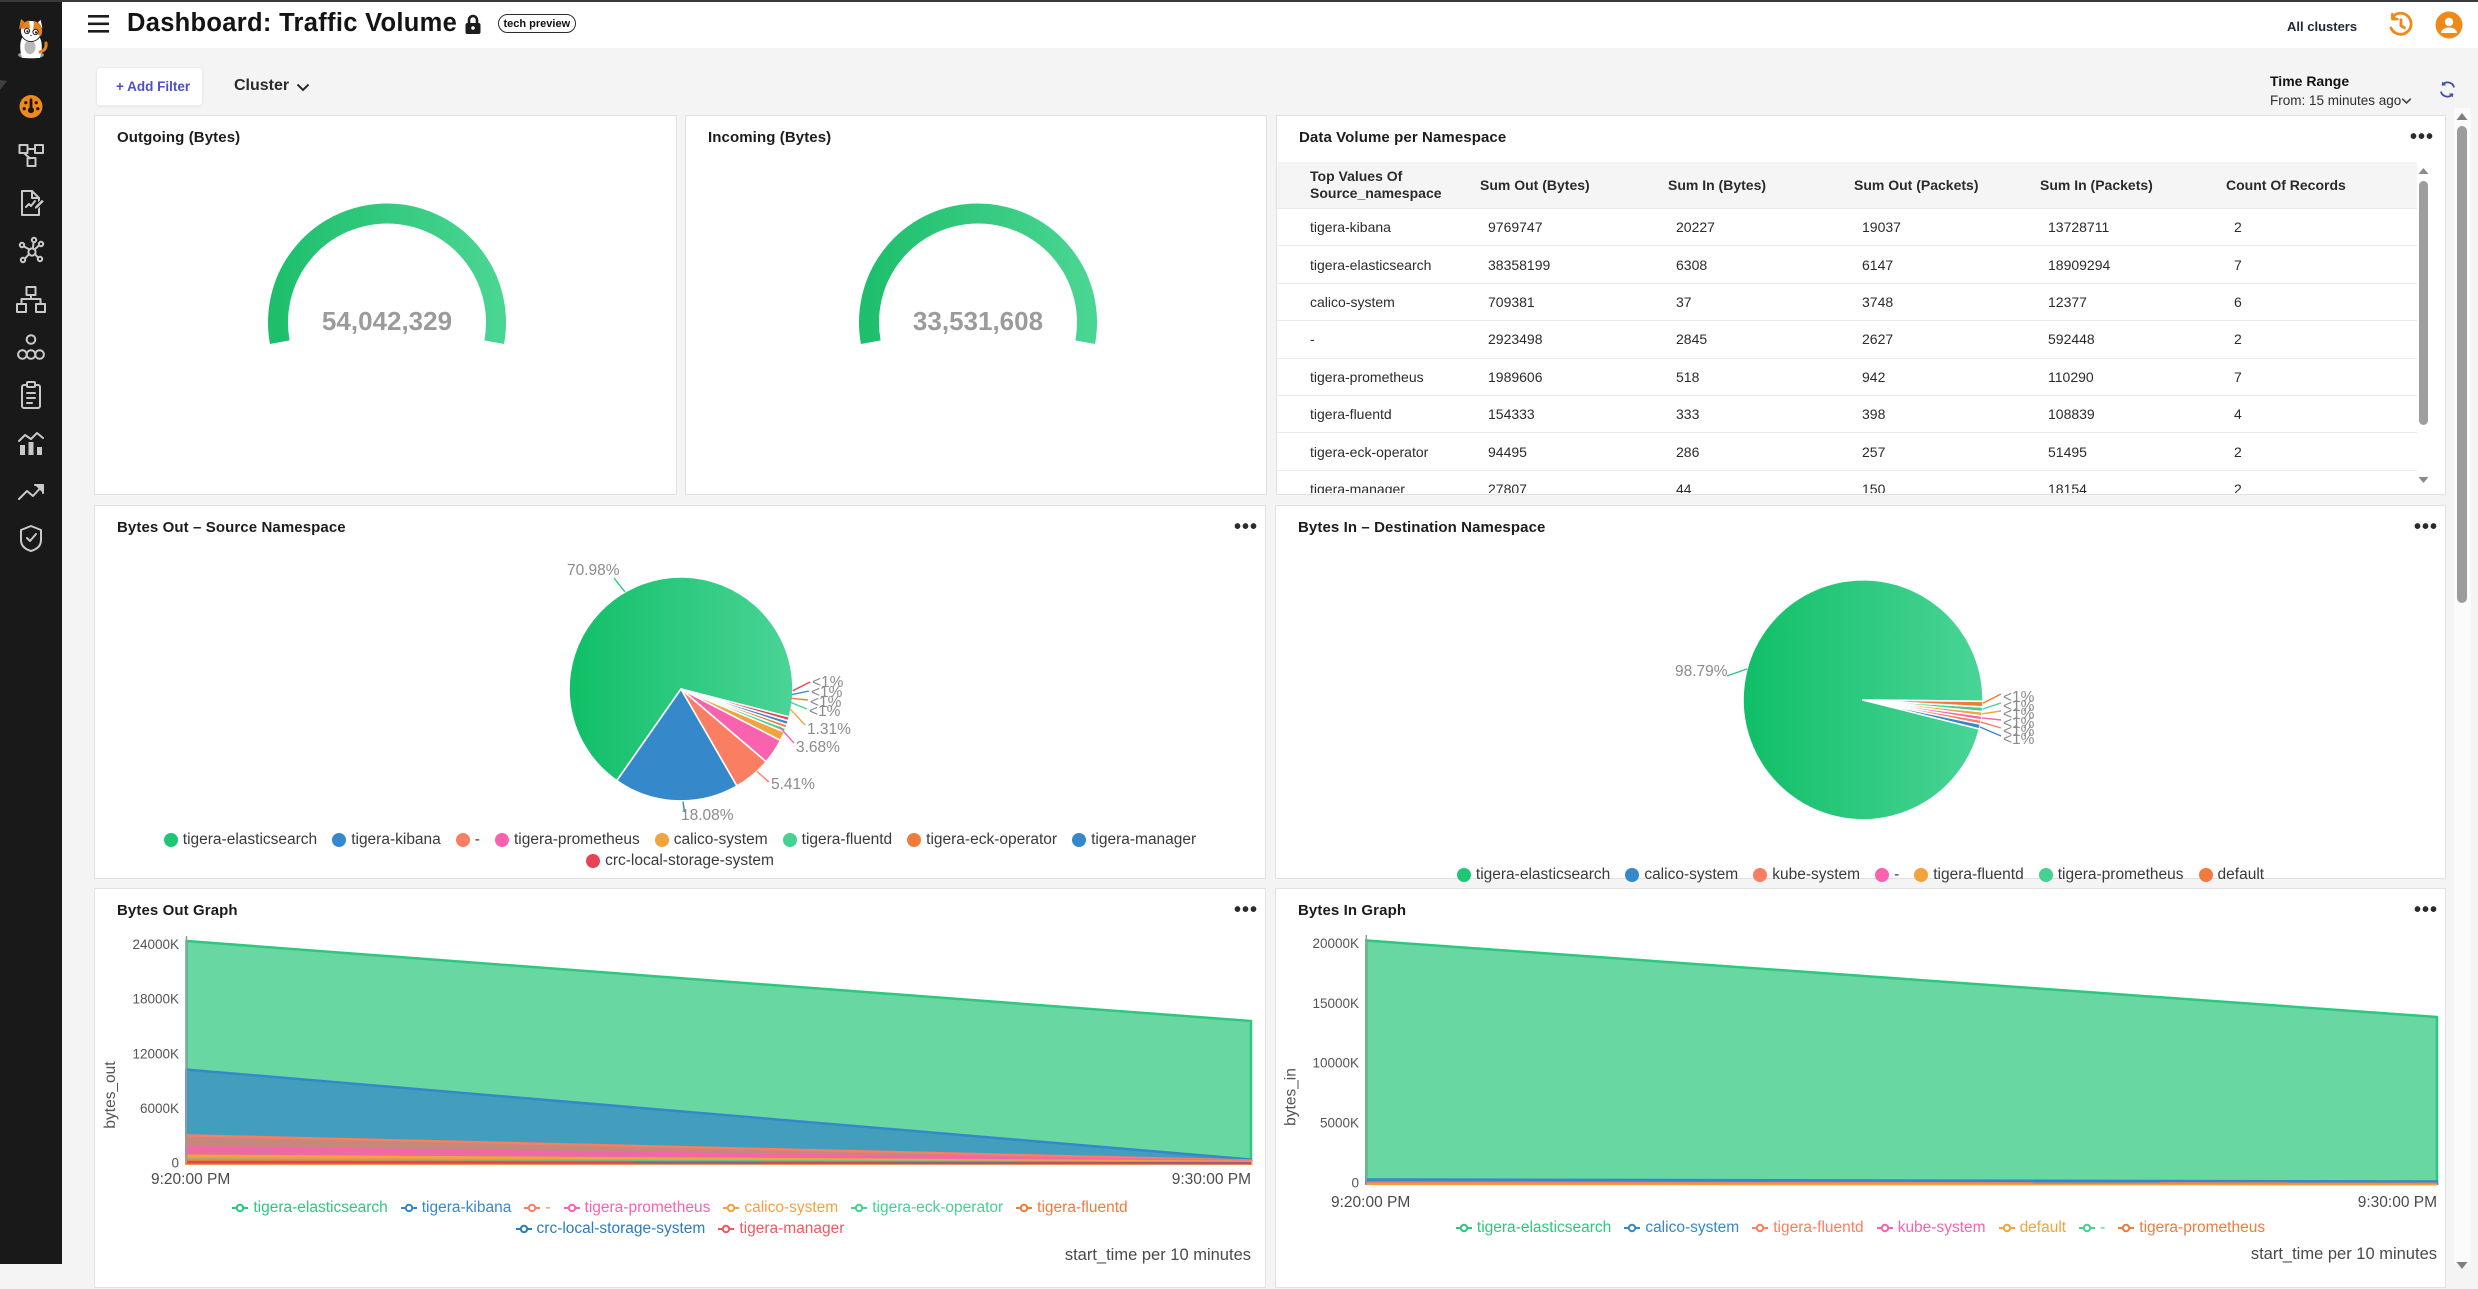  What do you see at coordinates (1339, 1123) in the screenshot?
I see `svg-text: 5000K` at bounding box center [1339, 1123].